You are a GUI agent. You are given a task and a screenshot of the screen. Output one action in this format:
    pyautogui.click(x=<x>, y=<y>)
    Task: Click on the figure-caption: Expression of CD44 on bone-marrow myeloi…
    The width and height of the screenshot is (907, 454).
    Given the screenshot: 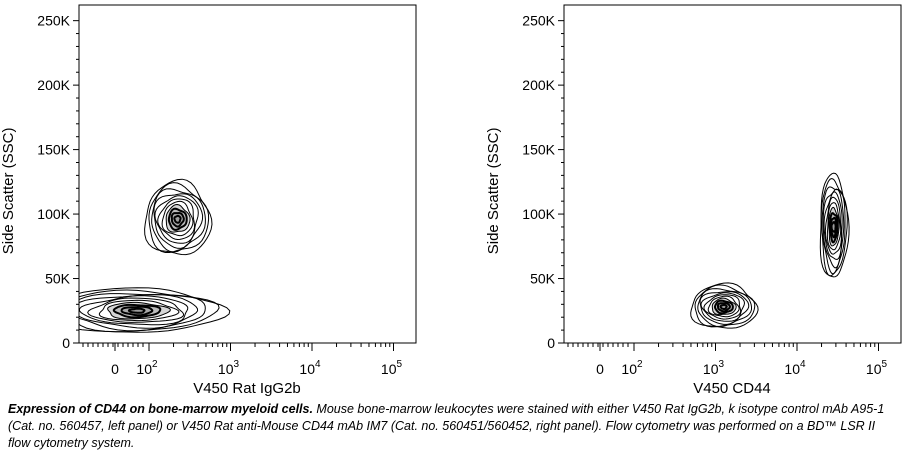 What is the action you would take?
    pyautogui.click(x=448, y=426)
    